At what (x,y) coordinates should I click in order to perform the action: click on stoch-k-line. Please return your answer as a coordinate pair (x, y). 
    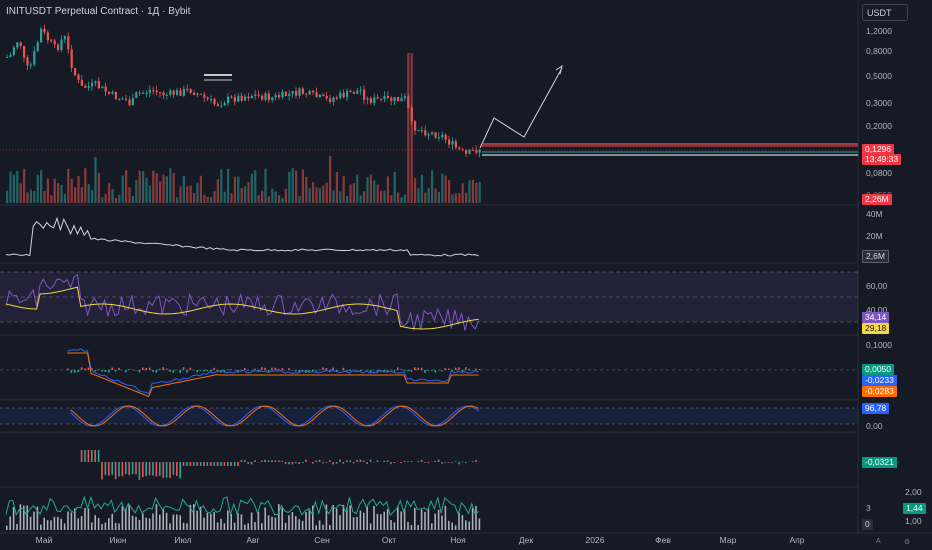
    Looking at the image, I should click on (274, 416).